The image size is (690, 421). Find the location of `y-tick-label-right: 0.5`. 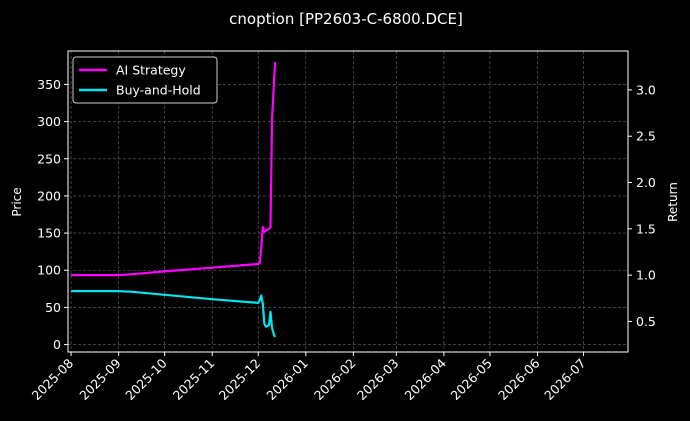

y-tick-label-right: 0.5 is located at coordinates (646, 321).